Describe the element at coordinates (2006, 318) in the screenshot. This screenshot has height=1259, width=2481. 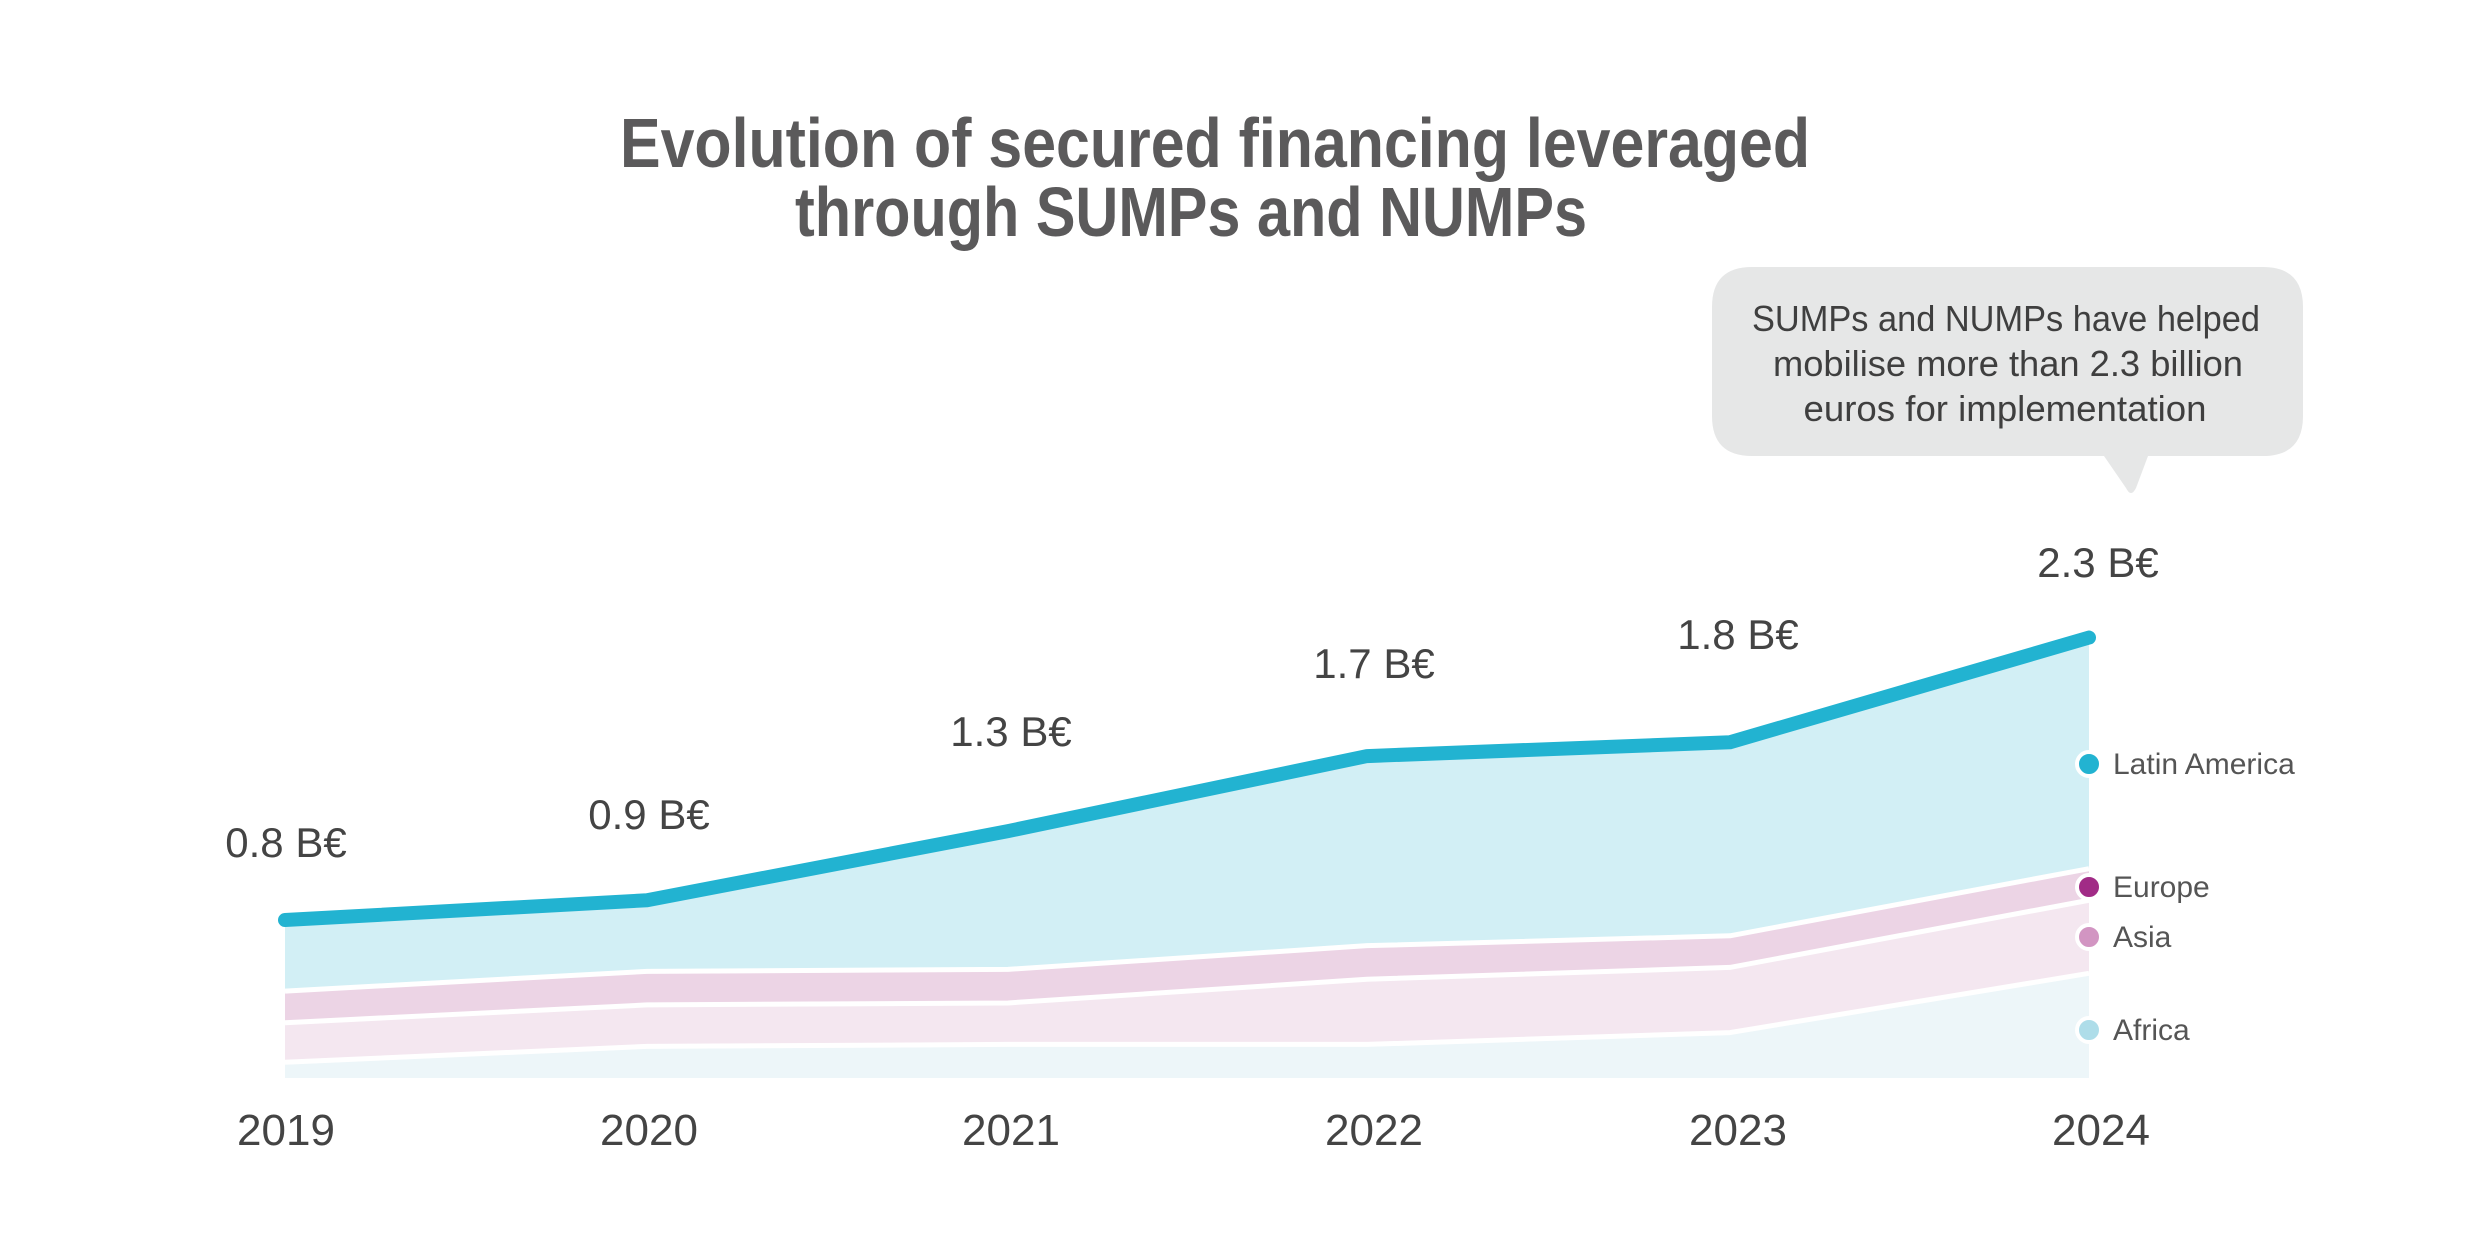
I see `callout-line-1: SUMPs and NUMPs have helped` at that location.